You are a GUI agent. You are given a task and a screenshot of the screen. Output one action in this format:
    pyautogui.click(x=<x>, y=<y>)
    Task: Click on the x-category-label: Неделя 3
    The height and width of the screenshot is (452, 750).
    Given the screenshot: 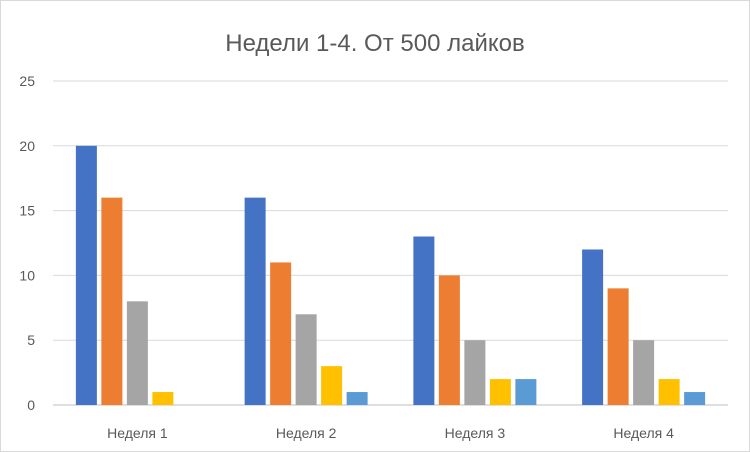 What is the action you would take?
    pyautogui.click(x=475, y=433)
    